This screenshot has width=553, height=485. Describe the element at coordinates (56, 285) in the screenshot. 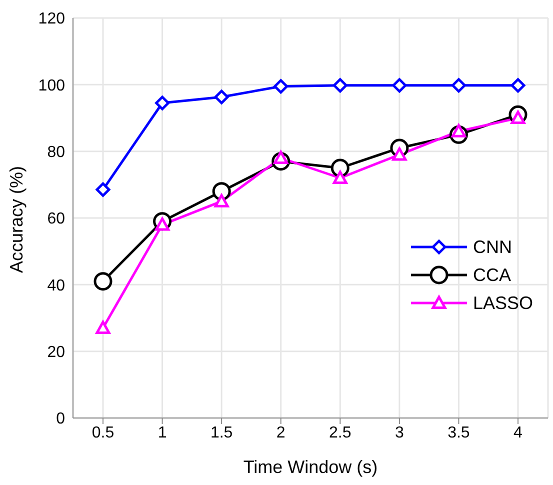

I see `y-tick-label: 40` at that location.